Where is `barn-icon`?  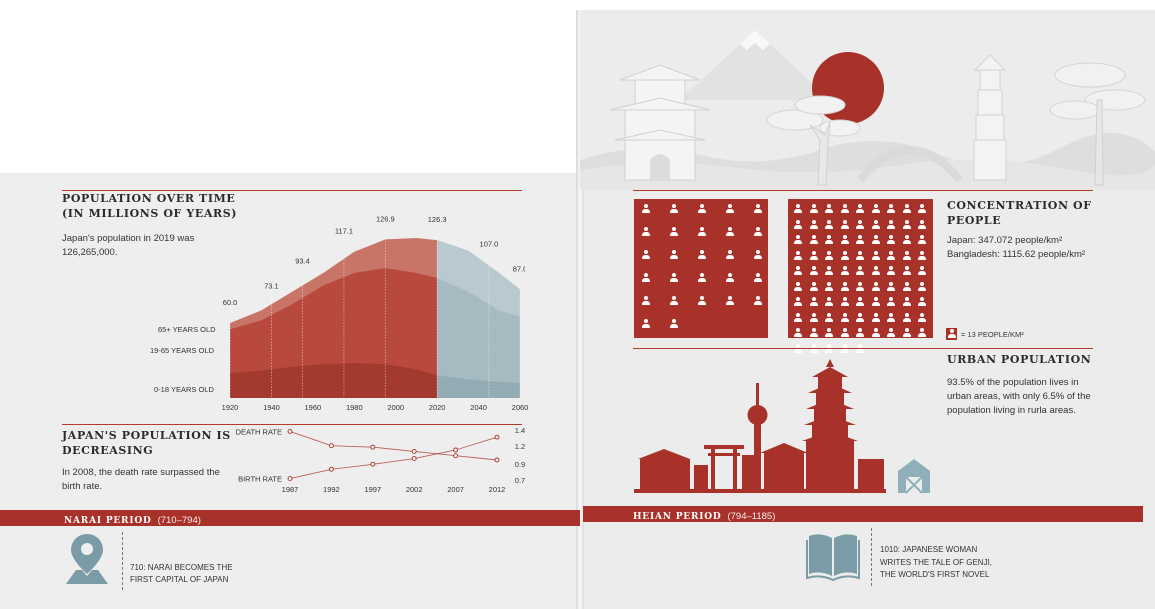
barn-icon is located at coordinates (914, 476).